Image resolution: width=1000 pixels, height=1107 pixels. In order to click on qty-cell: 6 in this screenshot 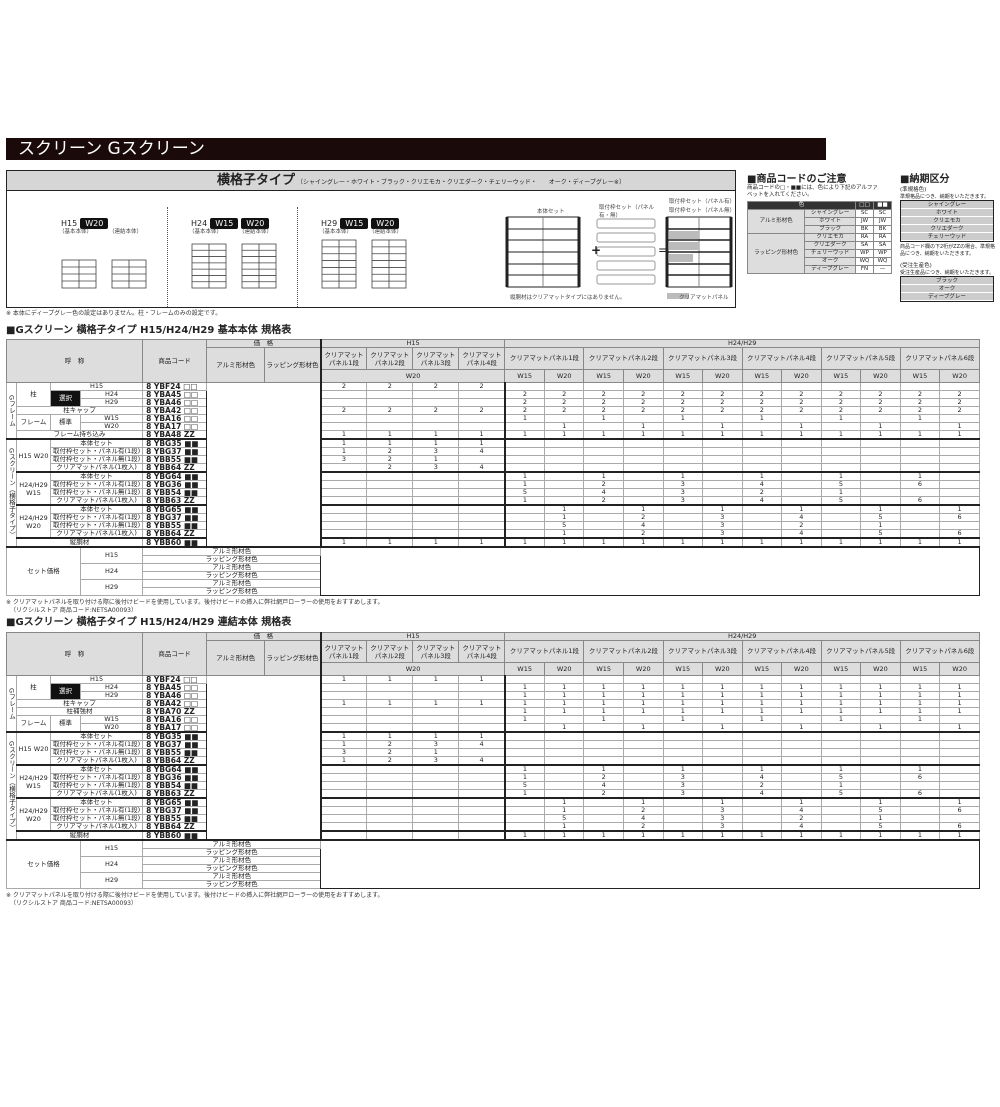, I will do `click(920, 484)`.